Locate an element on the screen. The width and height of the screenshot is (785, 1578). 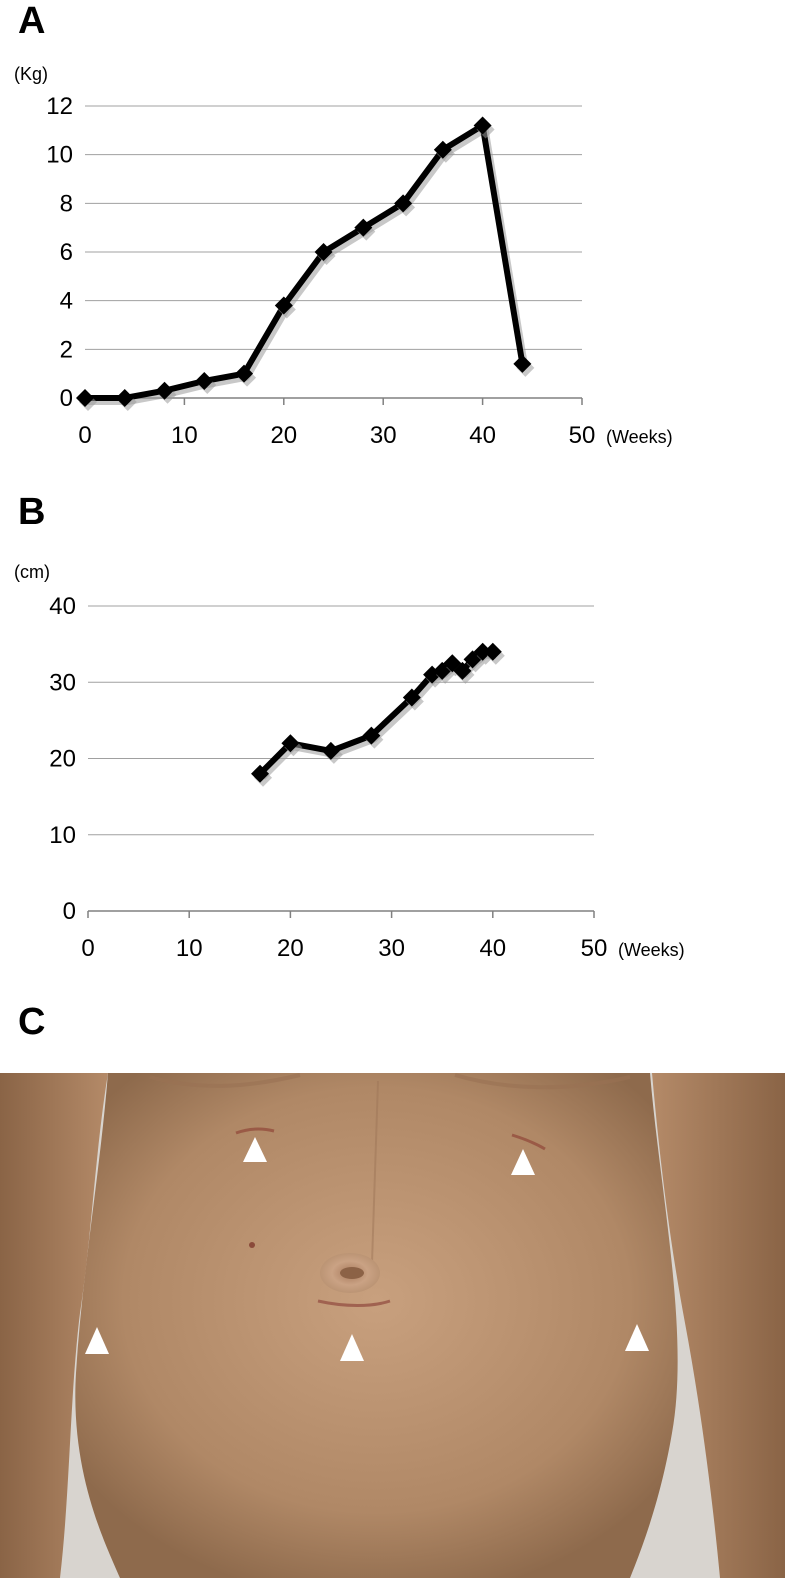
y-tick-label: 30 is located at coordinates (62, 682).